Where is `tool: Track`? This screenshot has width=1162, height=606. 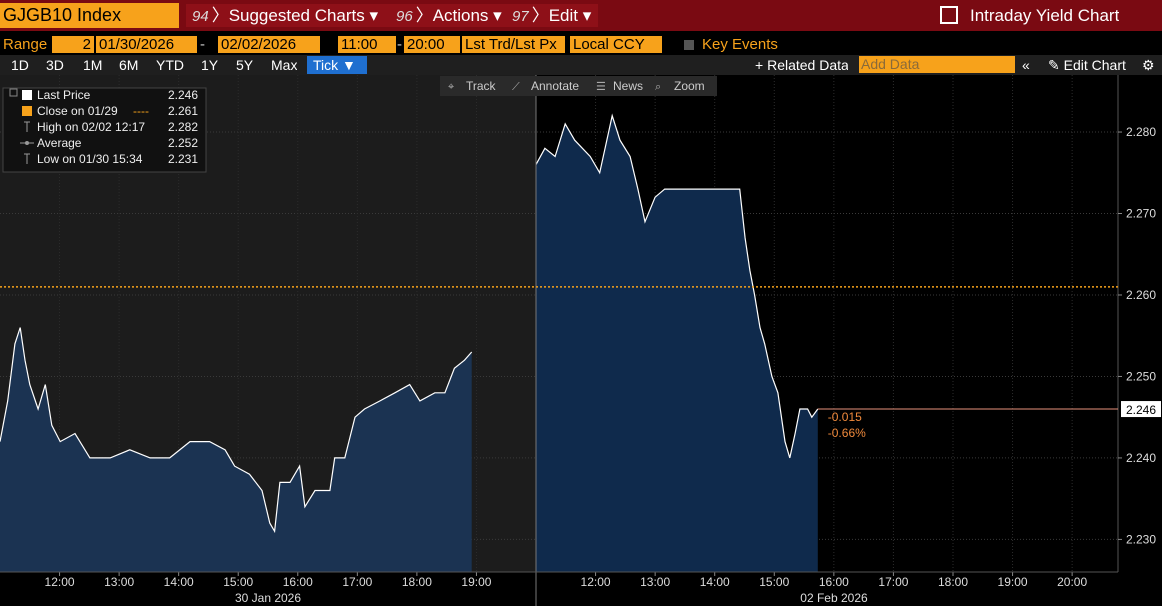 tool: Track is located at coordinates (481, 86).